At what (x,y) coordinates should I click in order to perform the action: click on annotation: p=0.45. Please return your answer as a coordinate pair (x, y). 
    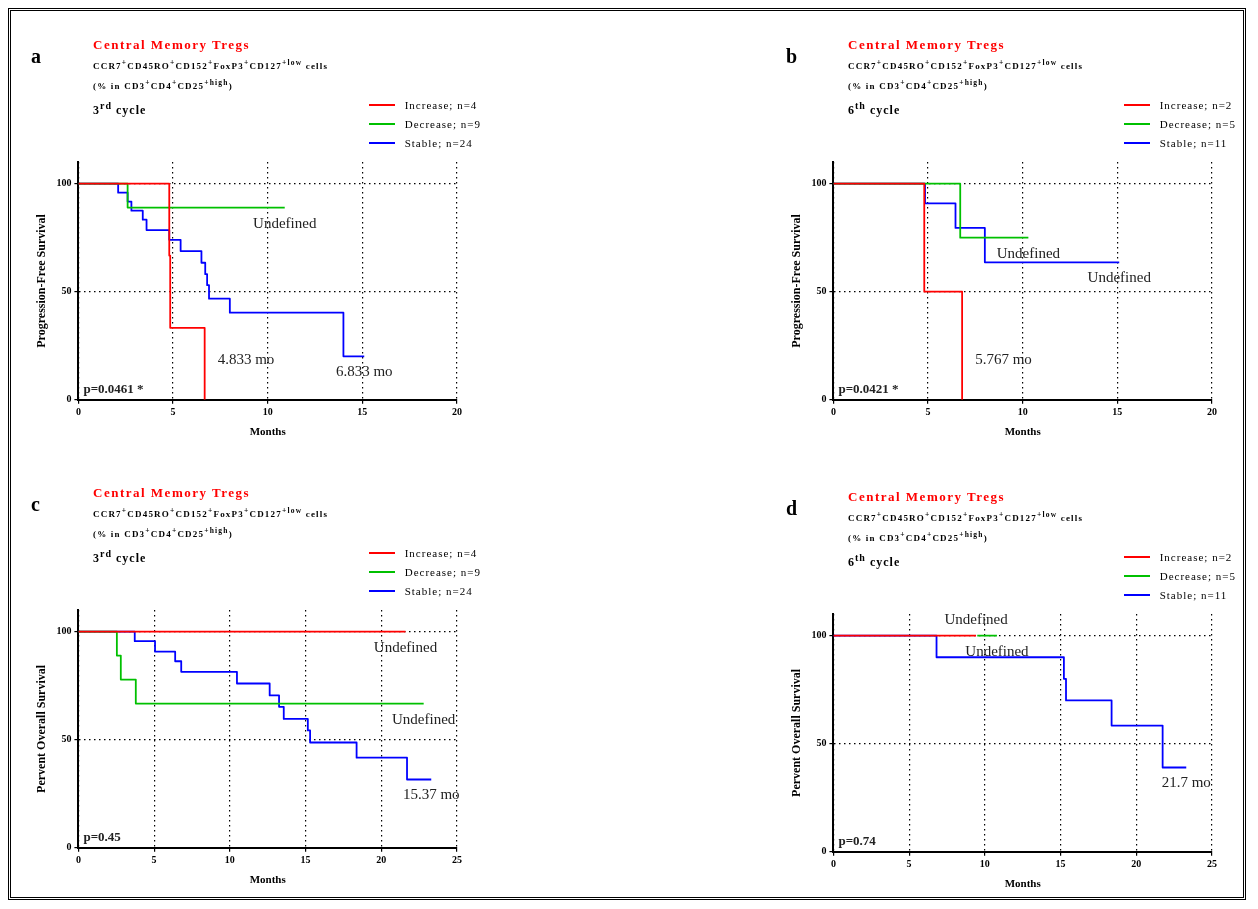
    Looking at the image, I should click on (102, 836).